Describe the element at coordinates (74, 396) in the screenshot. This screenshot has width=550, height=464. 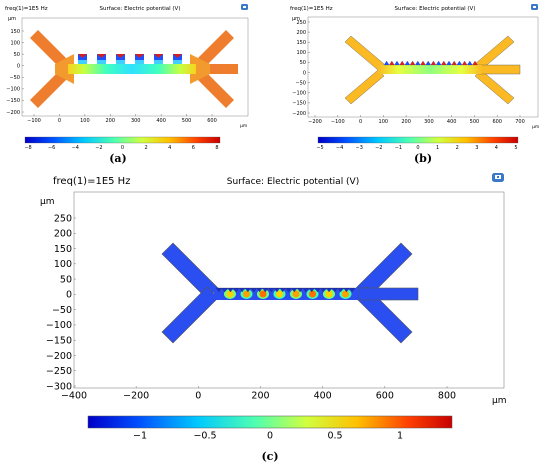
I see `x-tick-label: −400` at that location.